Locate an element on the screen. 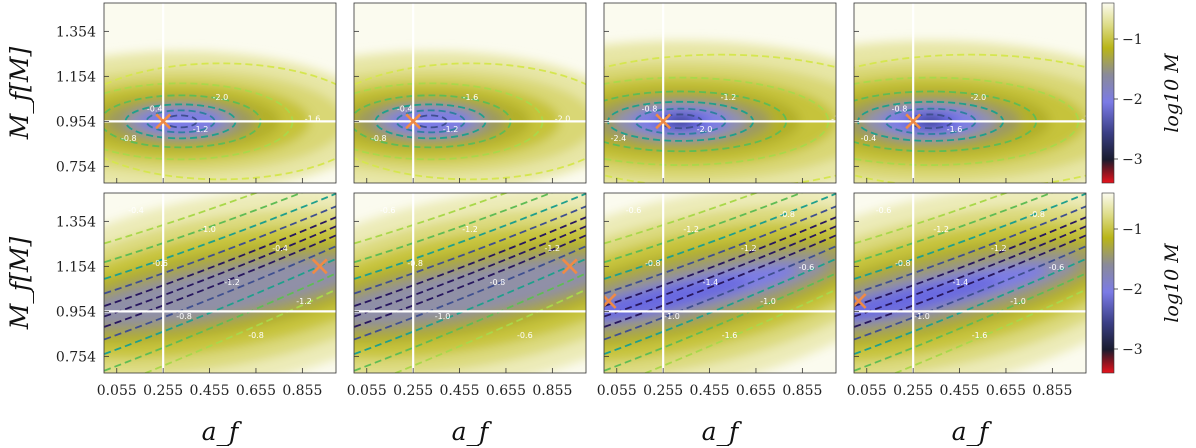 The height and width of the screenshot is (448, 1196). contour-label: -2.4 is located at coordinates (619, 138).